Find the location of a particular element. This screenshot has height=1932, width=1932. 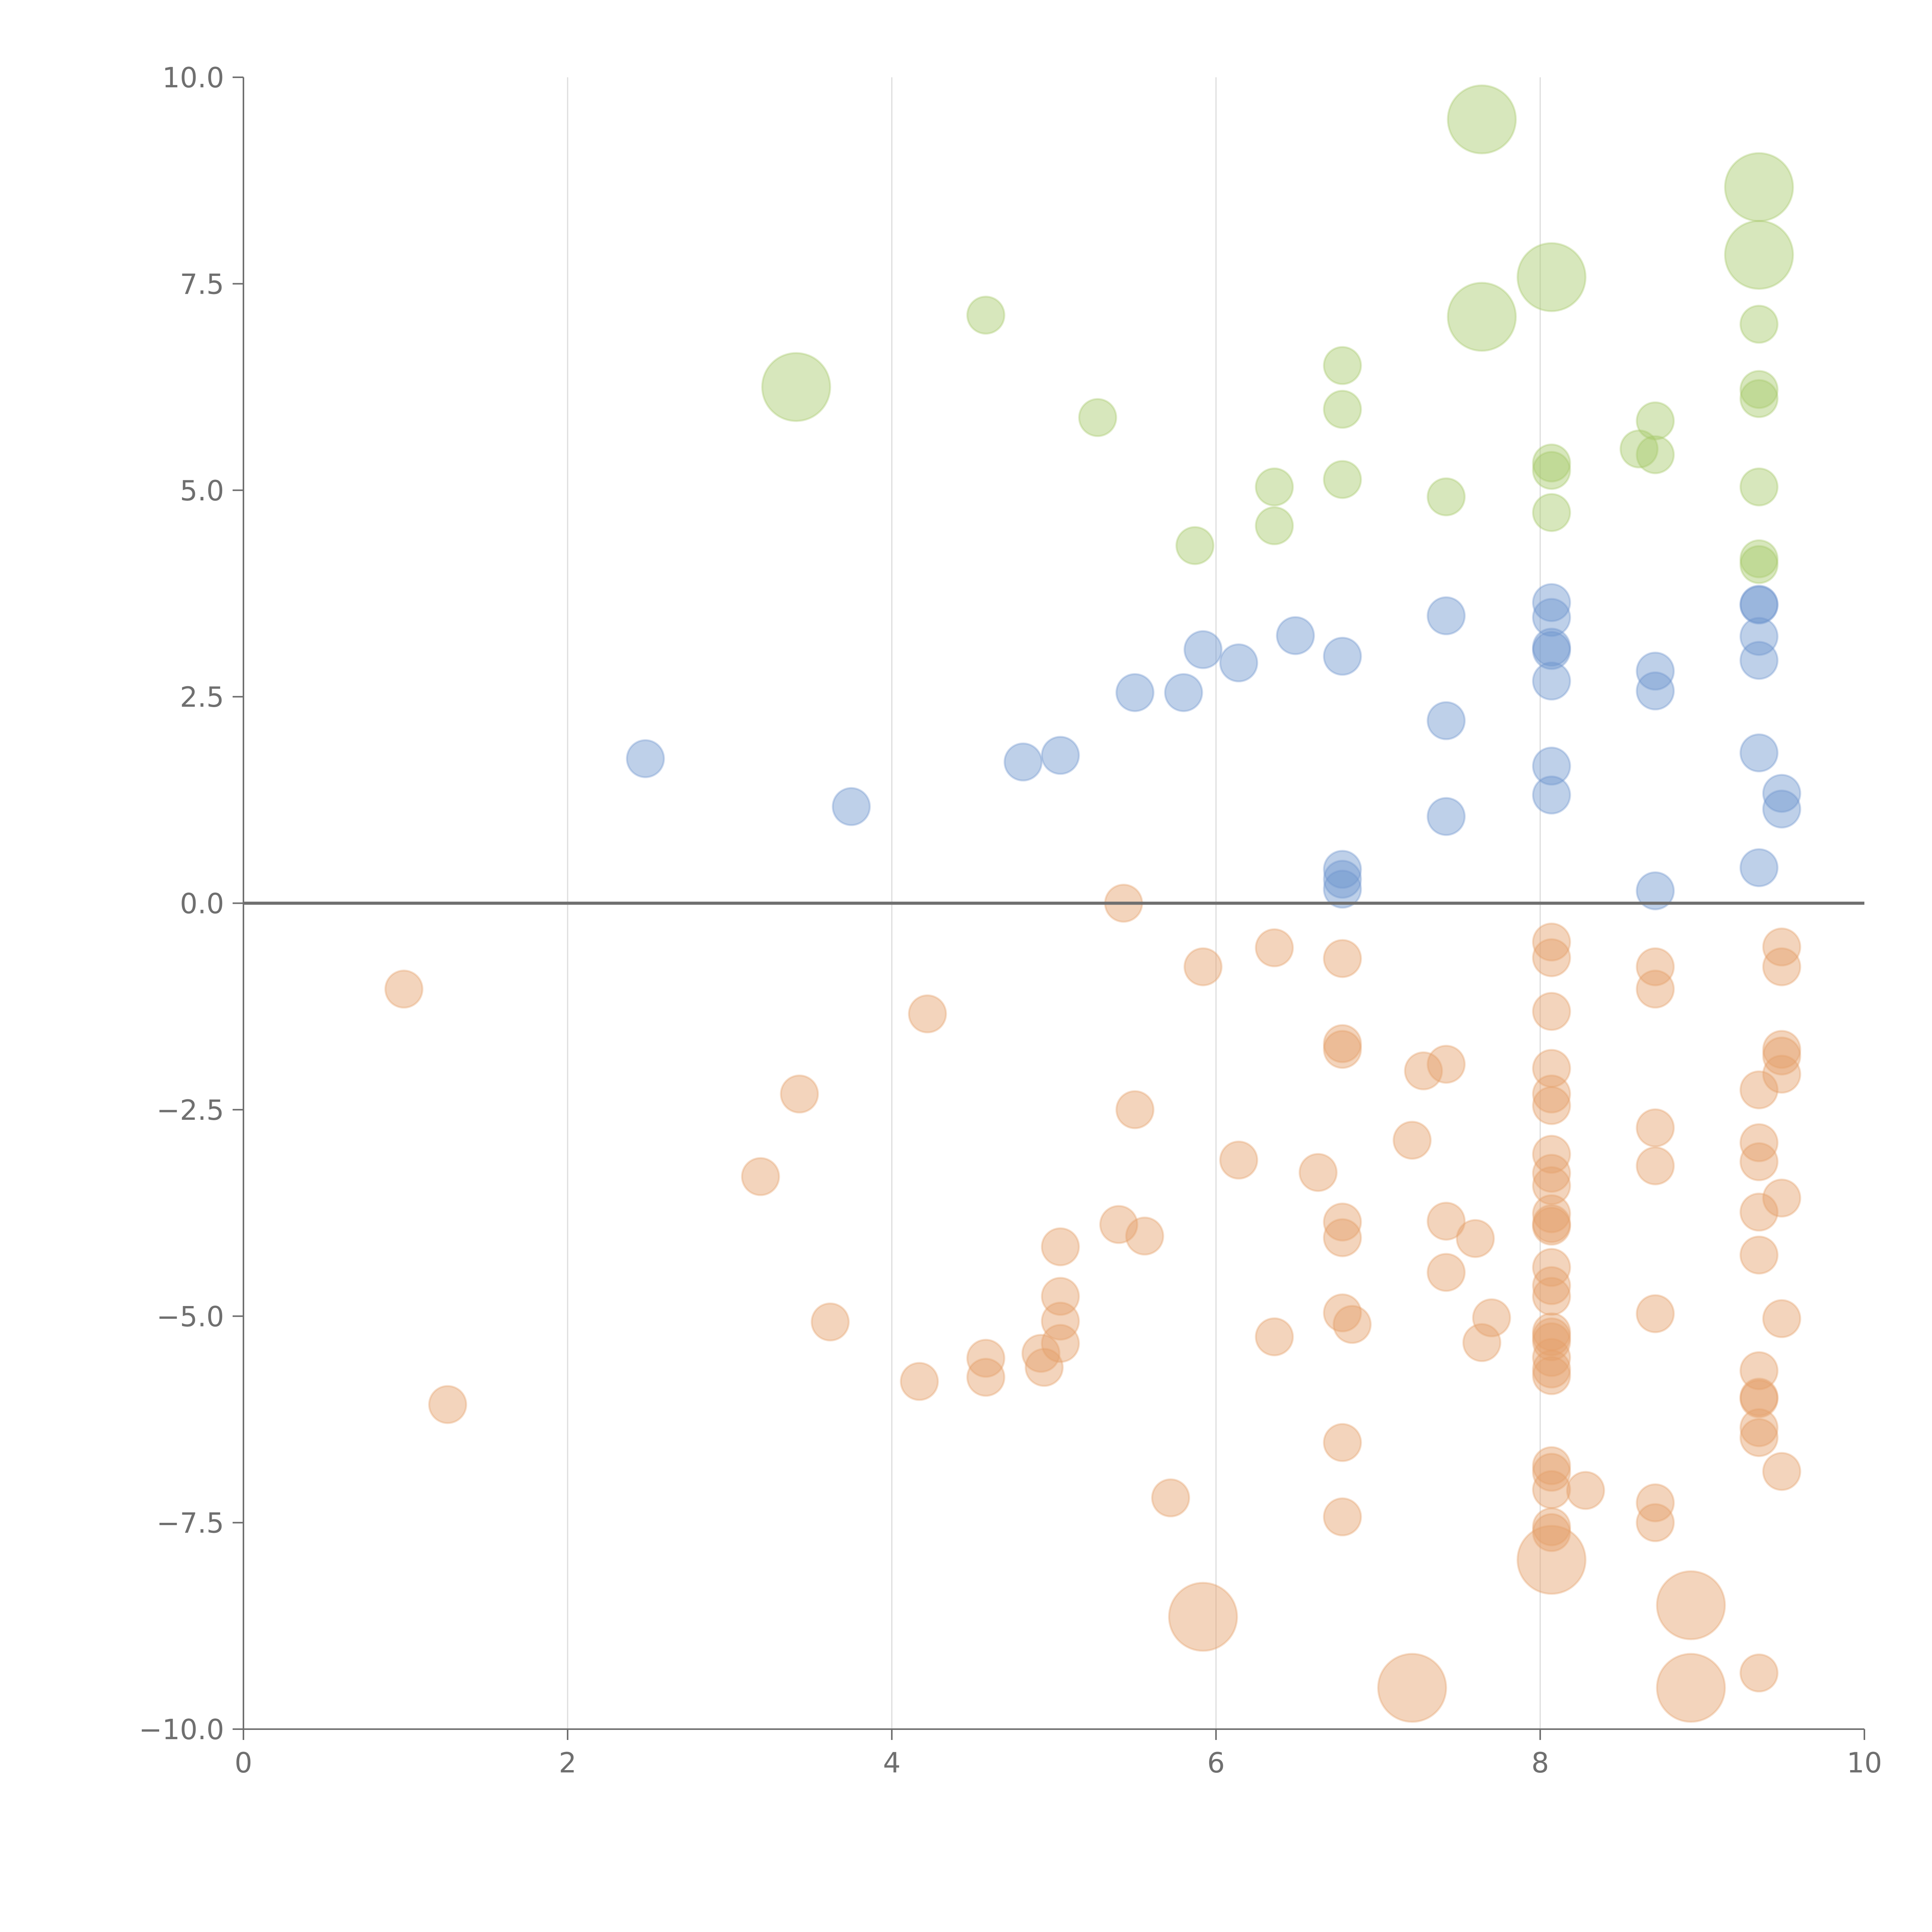

y-tick-label: 5.0 is located at coordinates (202, 491).